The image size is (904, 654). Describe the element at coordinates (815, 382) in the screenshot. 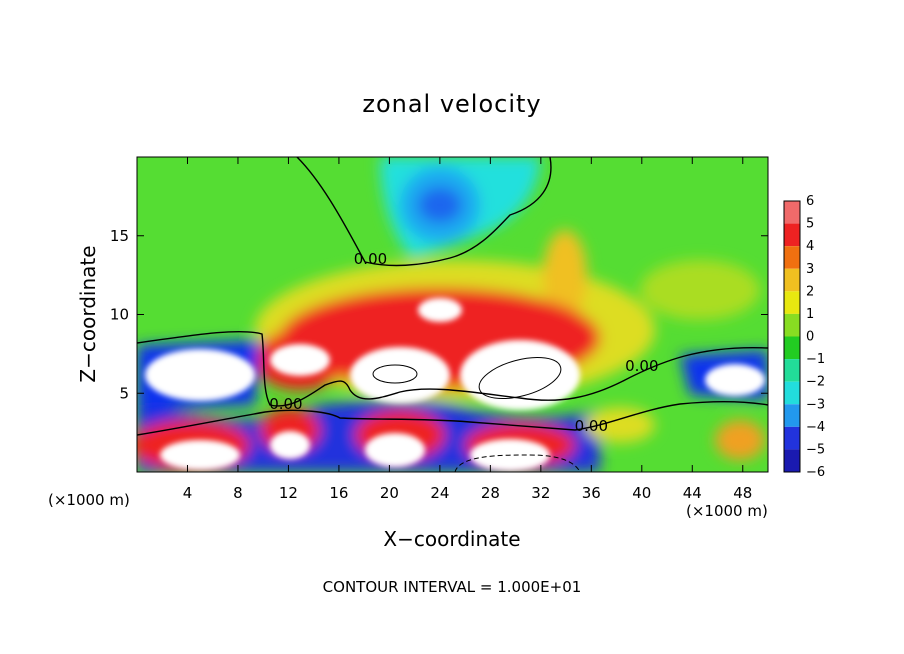

I see `colorbar-label: −2` at that location.